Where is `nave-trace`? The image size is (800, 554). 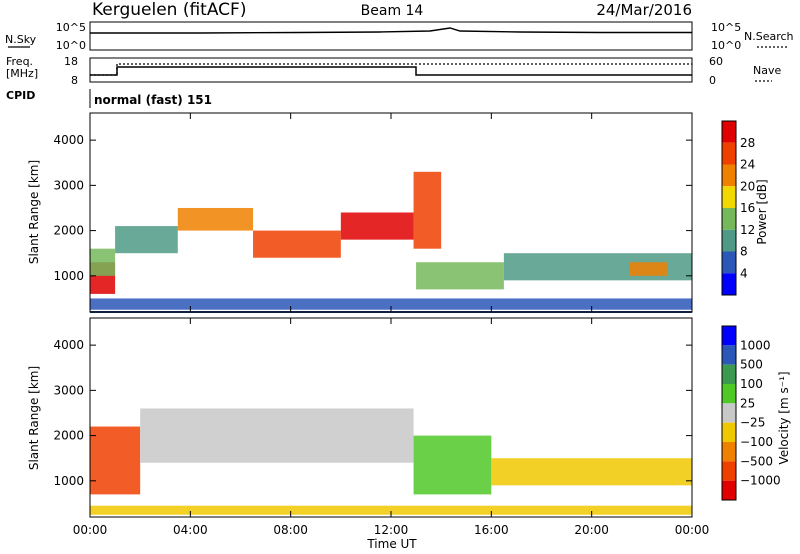
nave-trace is located at coordinates (391, 69).